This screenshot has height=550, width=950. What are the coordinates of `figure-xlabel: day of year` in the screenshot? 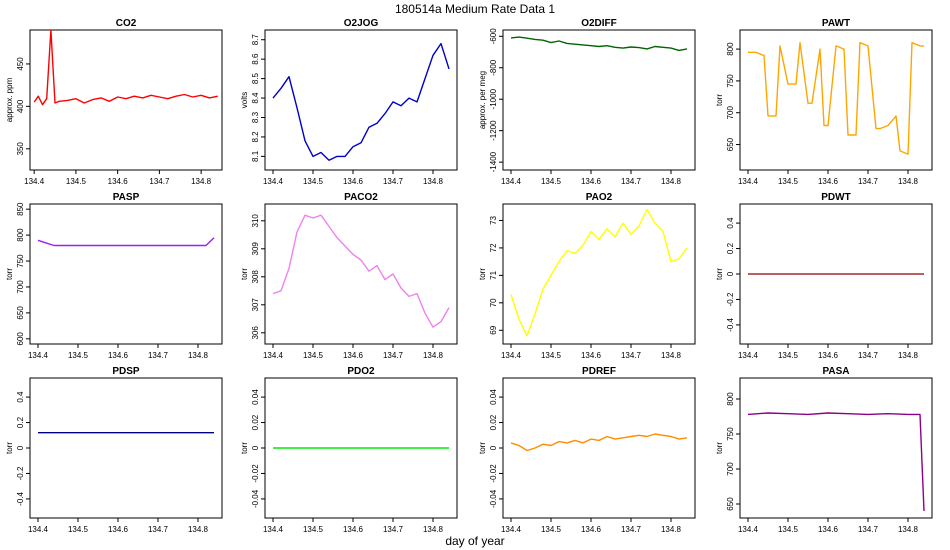 It's located at (474, 541).